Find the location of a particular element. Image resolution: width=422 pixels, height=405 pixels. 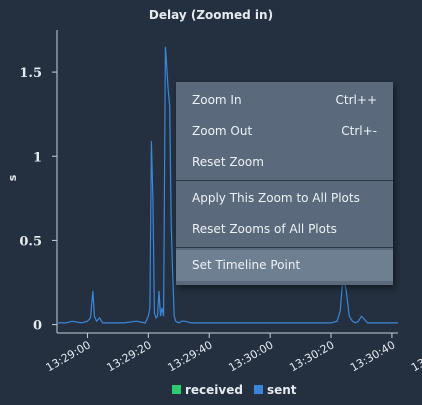

menu-item-reset-zoom: Reset Zoom is located at coordinates (284, 162).